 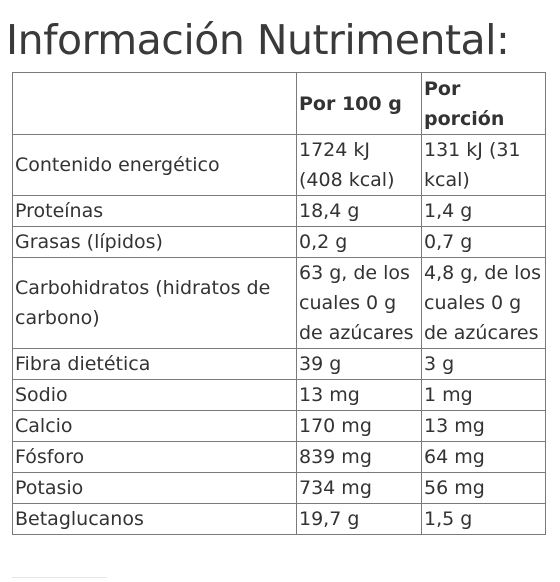 What do you see at coordinates (483, 103) in the screenshot?
I see `header-per-serving: Por porción` at bounding box center [483, 103].